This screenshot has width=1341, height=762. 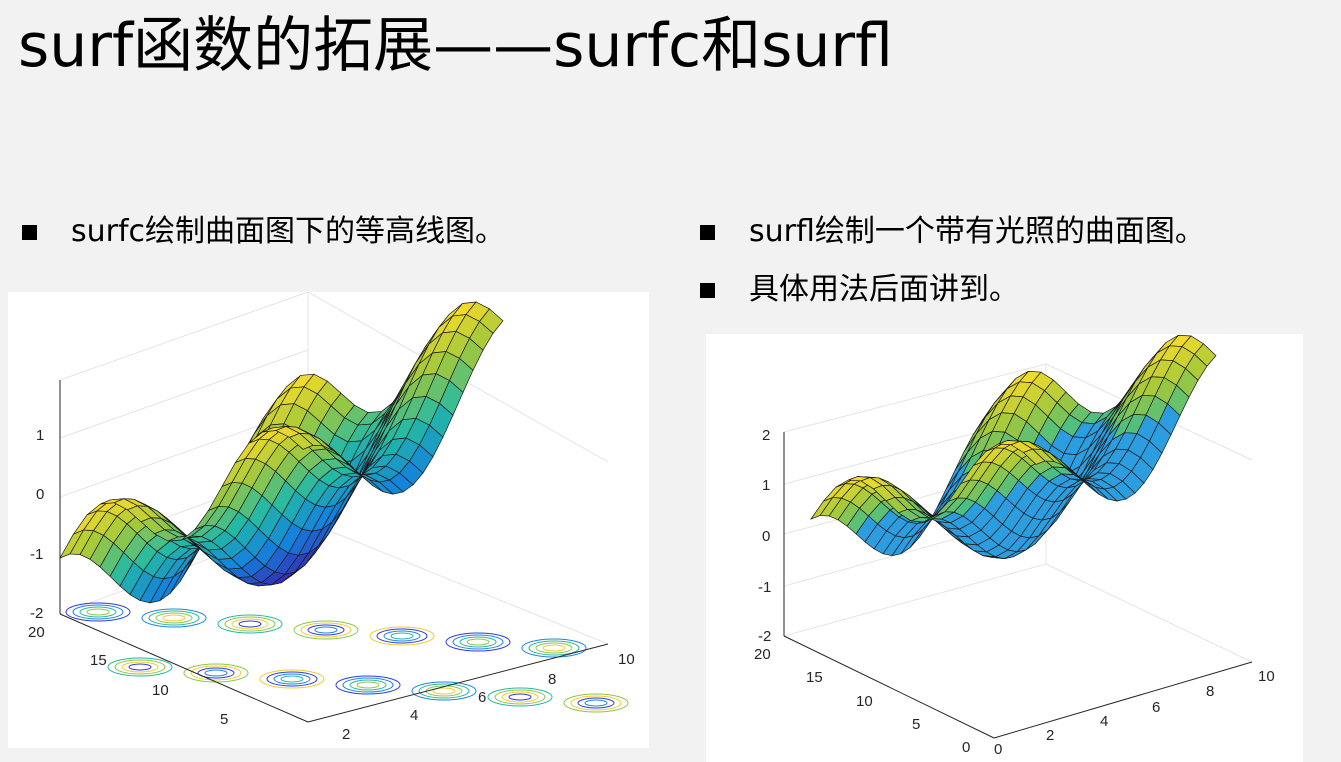 What do you see at coordinates (977, 231) in the screenshot?
I see `right-bullet-text: surfl绘制一个带有光照的曲面图。` at bounding box center [977, 231].